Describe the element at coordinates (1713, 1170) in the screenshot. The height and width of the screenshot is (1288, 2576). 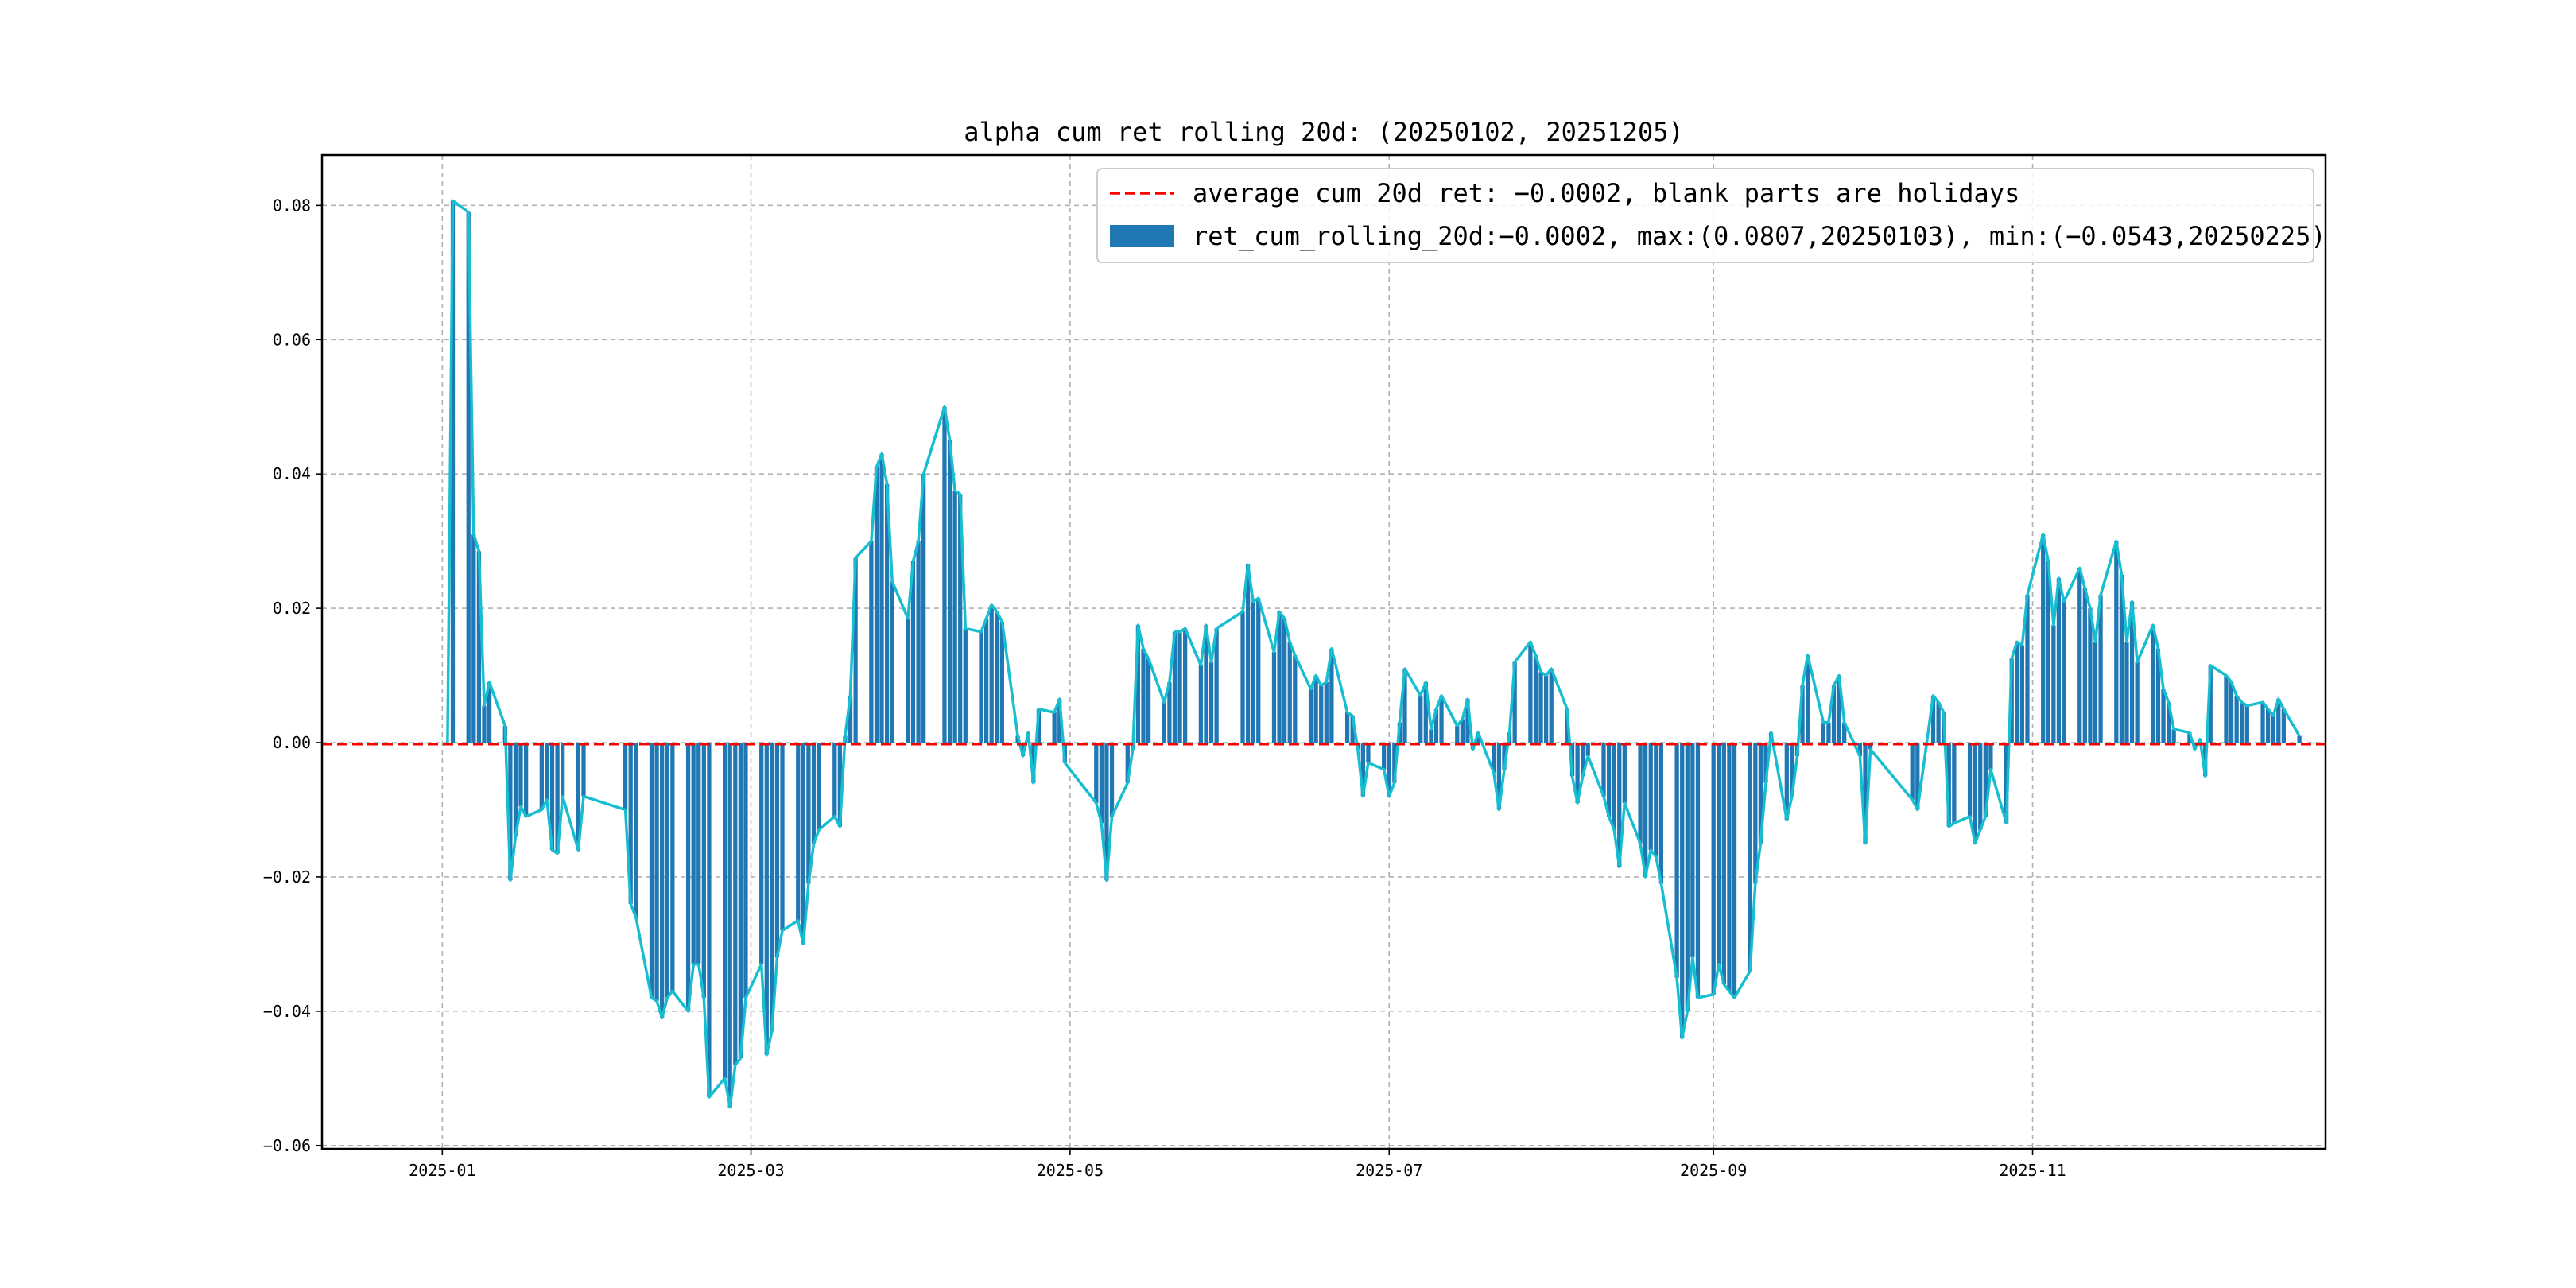
I see `x-tick-label: 2025-09` at that location.